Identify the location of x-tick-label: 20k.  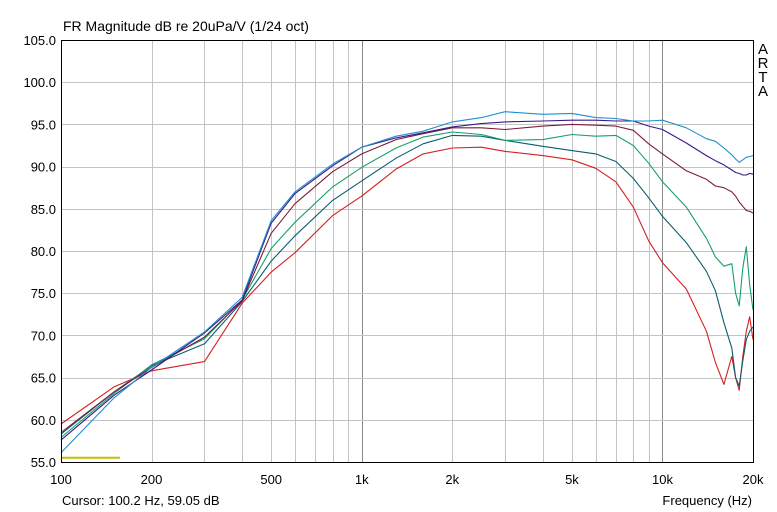
(753, 479).